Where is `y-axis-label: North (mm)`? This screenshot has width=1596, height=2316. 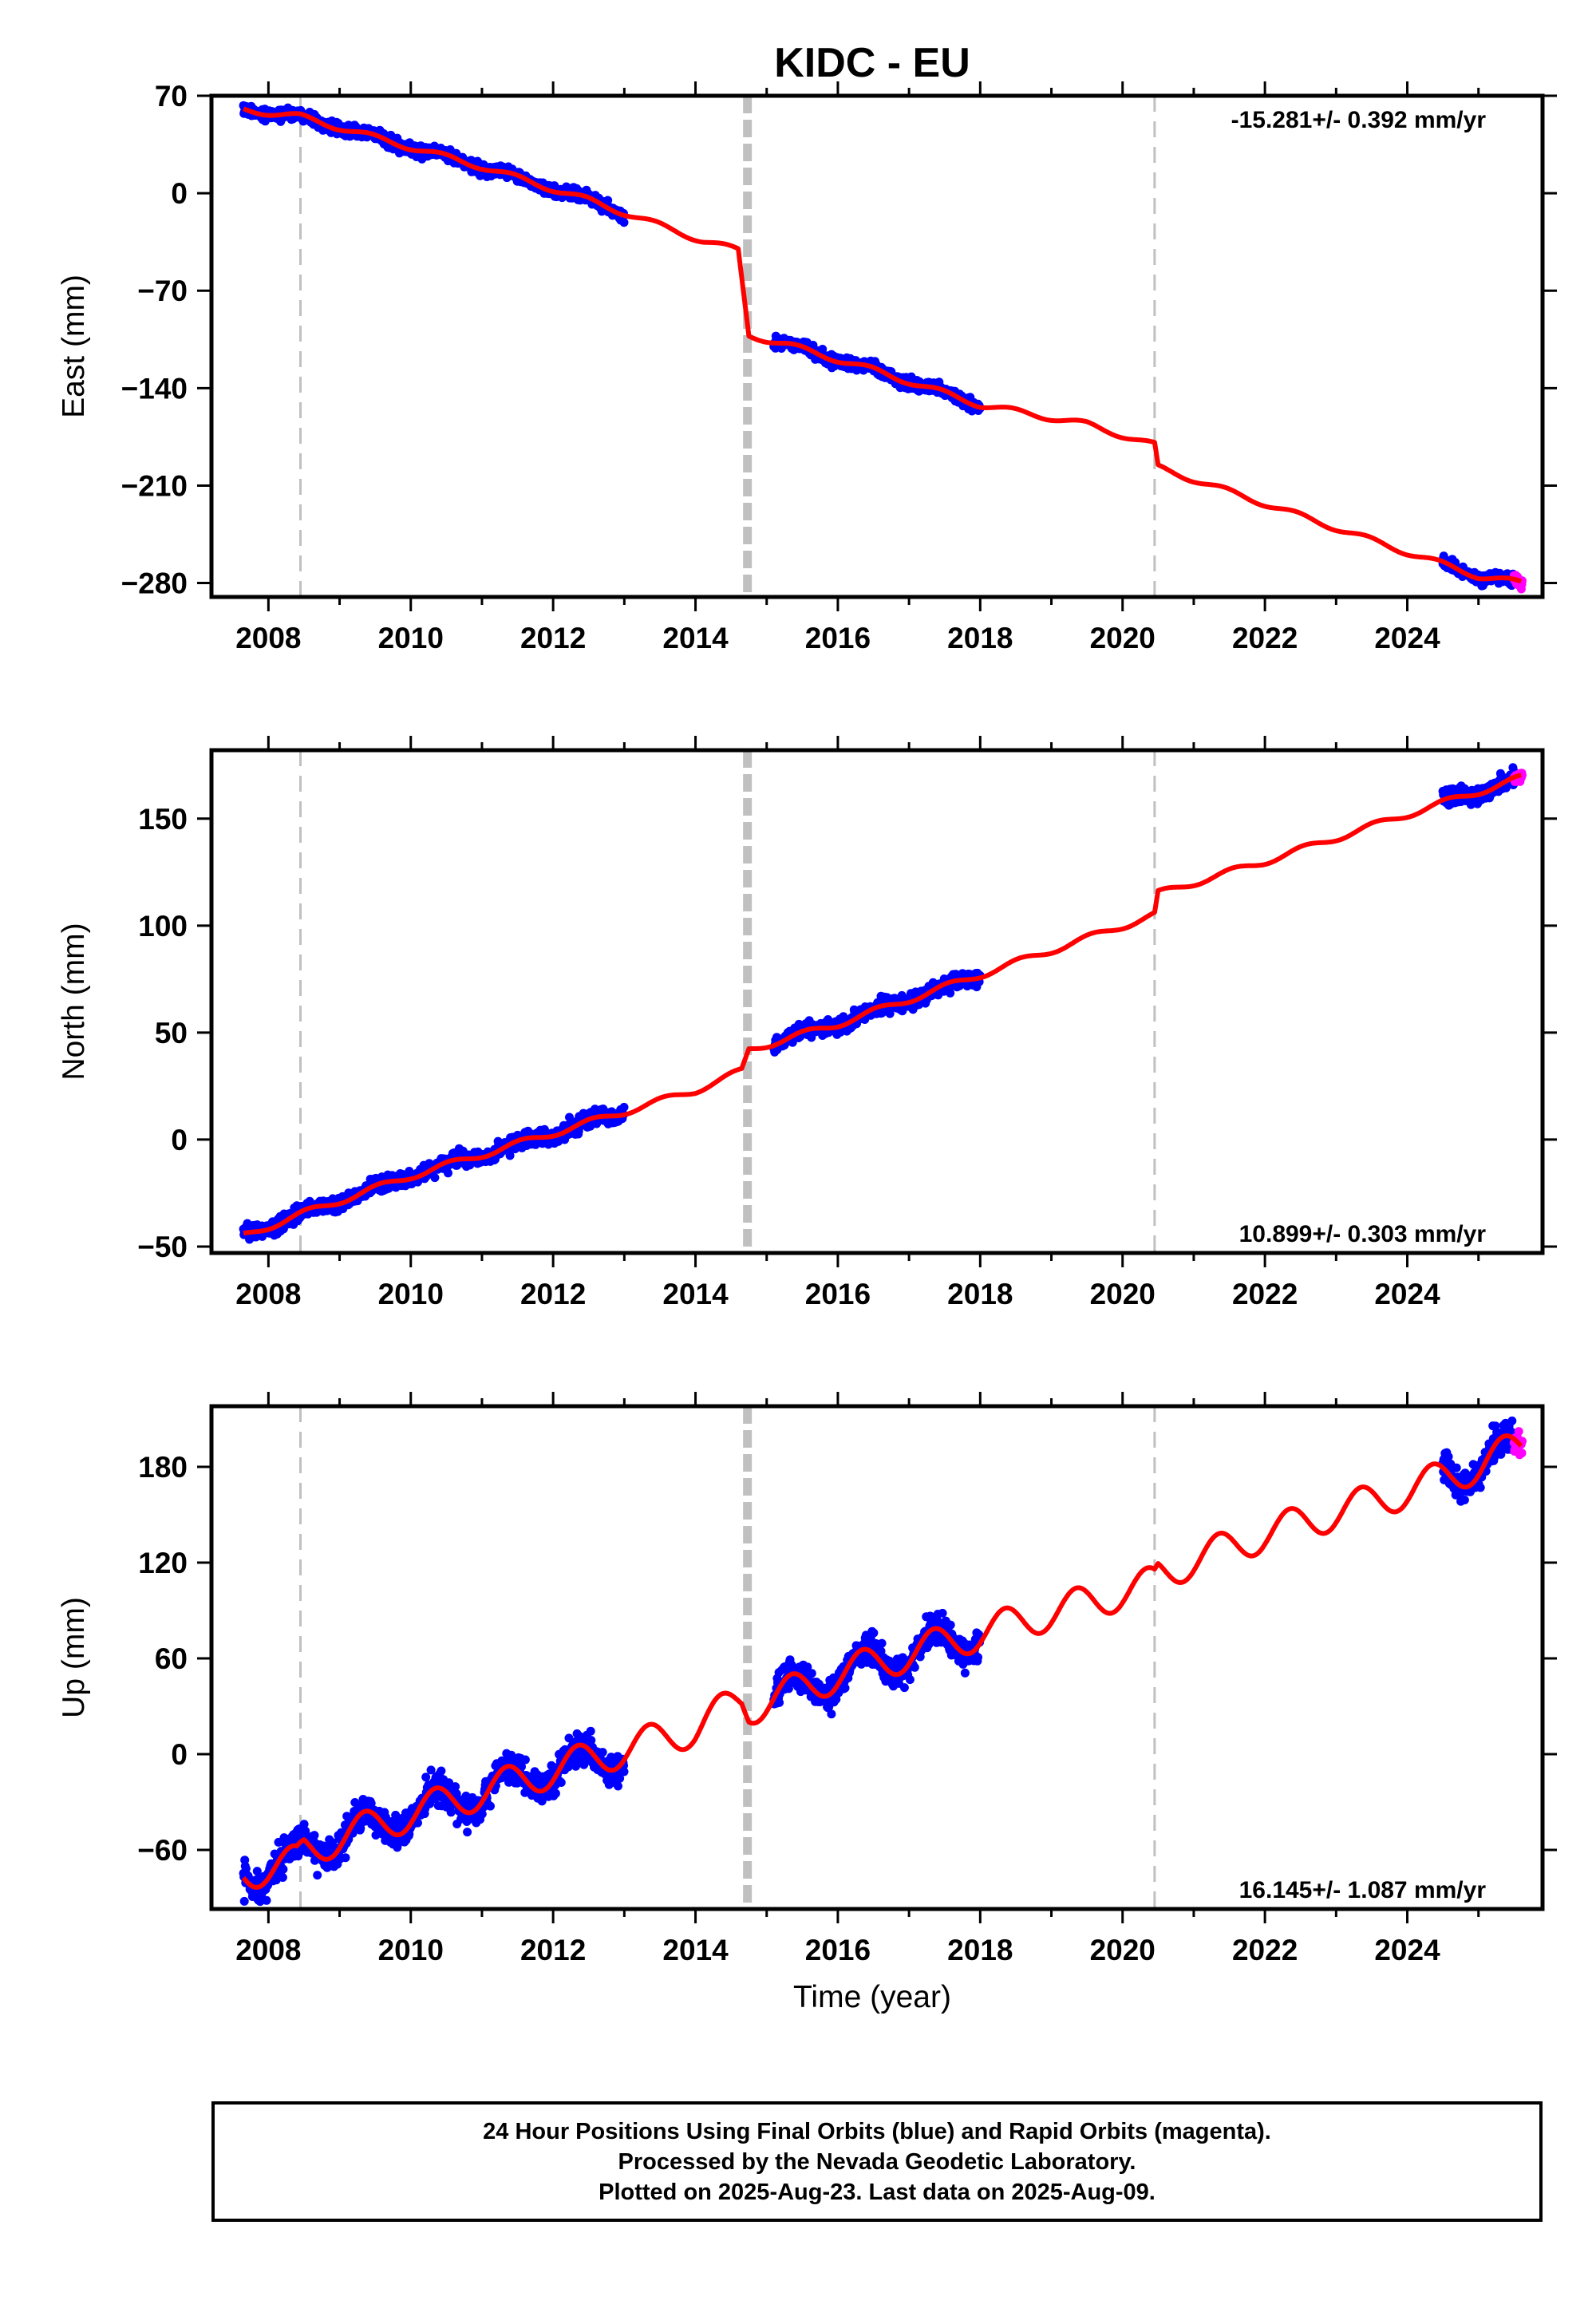
y-axis-label: North (mm) is located at coordinates (74, 1001).